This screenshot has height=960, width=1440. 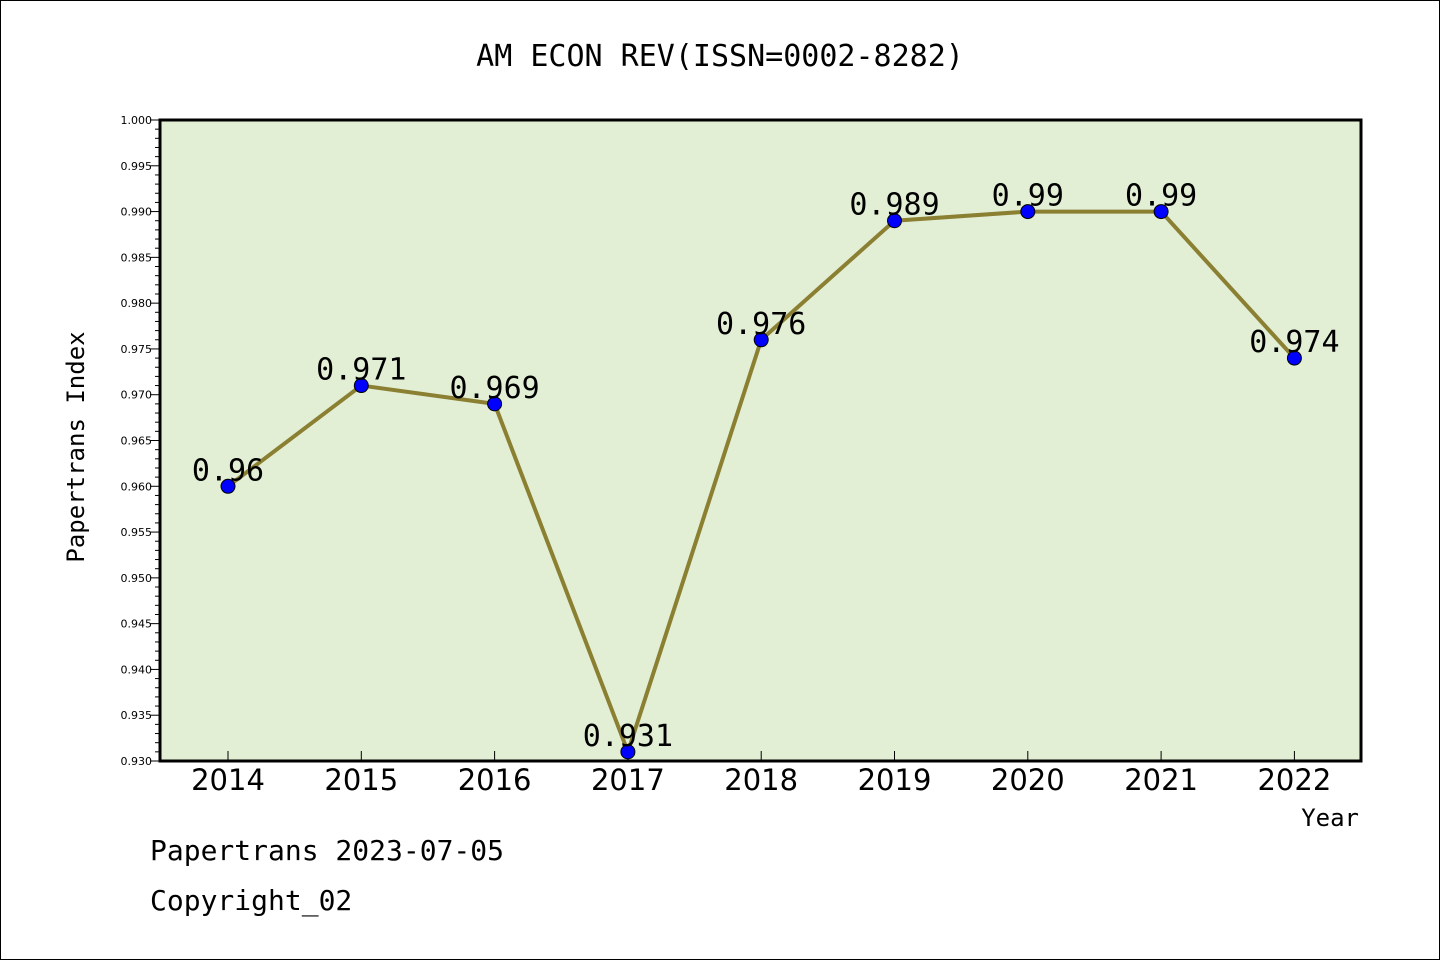 What do you see at coordinates (137, 532) in the screenshot?
I see `y-tick-label: 0.955` at bounding box center [137, 532].